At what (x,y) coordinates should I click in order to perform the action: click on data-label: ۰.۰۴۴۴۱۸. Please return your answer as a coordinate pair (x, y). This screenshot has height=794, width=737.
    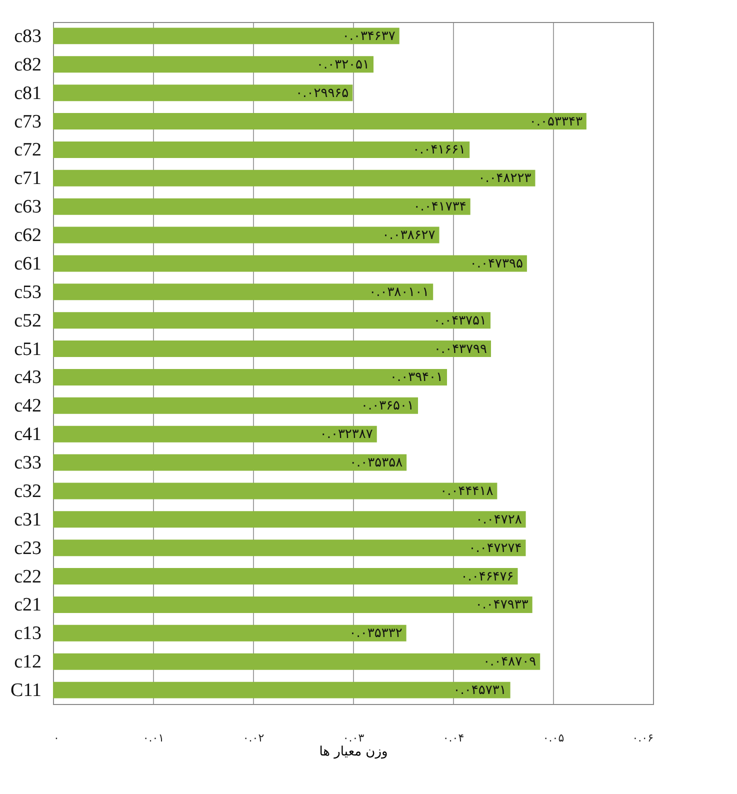
    Looking at the image, I should click on (467, 491).